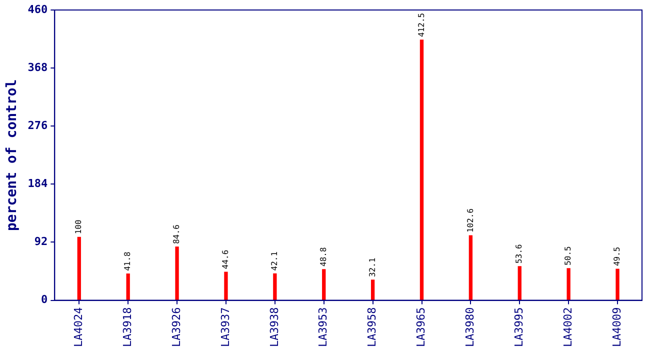 Image resolution: width=650 pixels, height=350 pixels. What do you see at coordinates (225, 260) in the screenshot?
I see `data-label: 44.6` at bounding box center [225, 260].